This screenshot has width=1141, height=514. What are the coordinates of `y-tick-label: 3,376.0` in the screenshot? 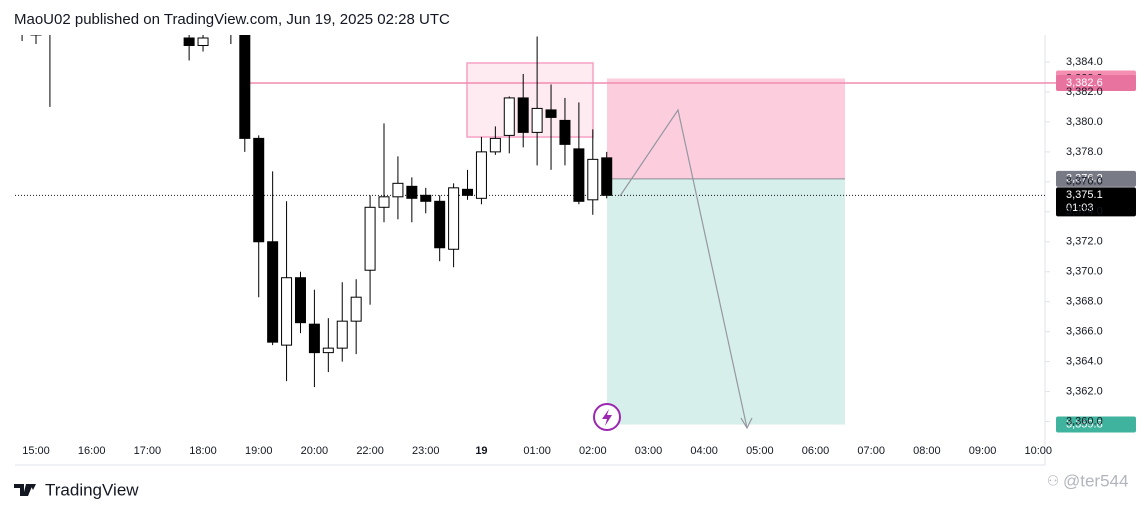 It's located at (1084, 182).